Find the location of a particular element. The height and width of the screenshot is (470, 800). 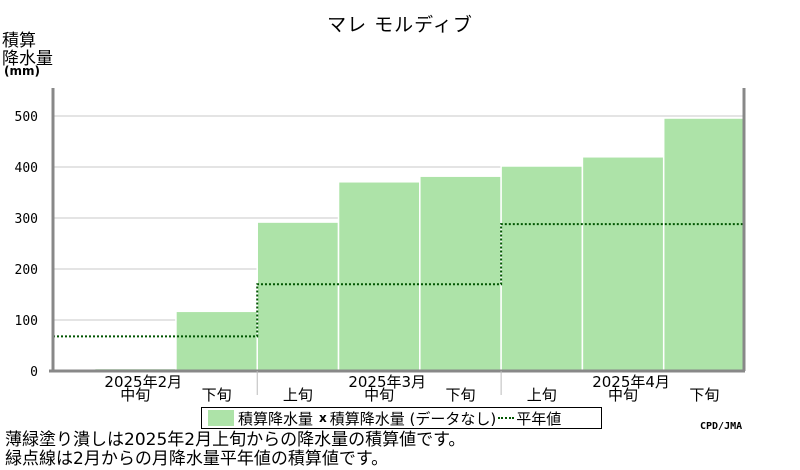

y-tick-label: 0 is located at coordinates (34, 372).